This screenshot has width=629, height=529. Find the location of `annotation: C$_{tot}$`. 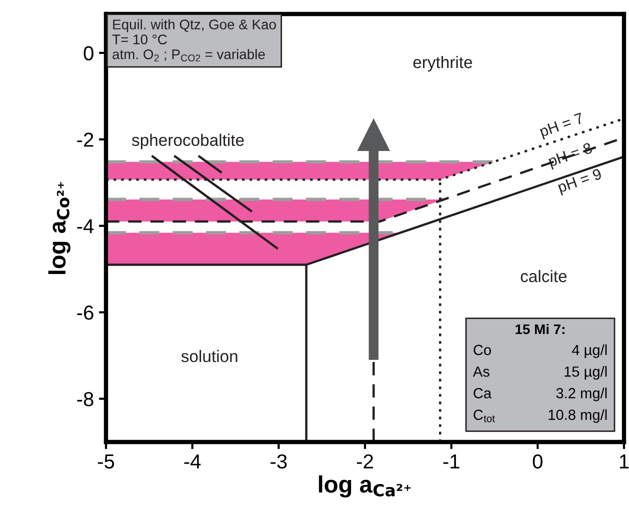

annotation: C$_{tot}$ is located at coordinates (484, 416).